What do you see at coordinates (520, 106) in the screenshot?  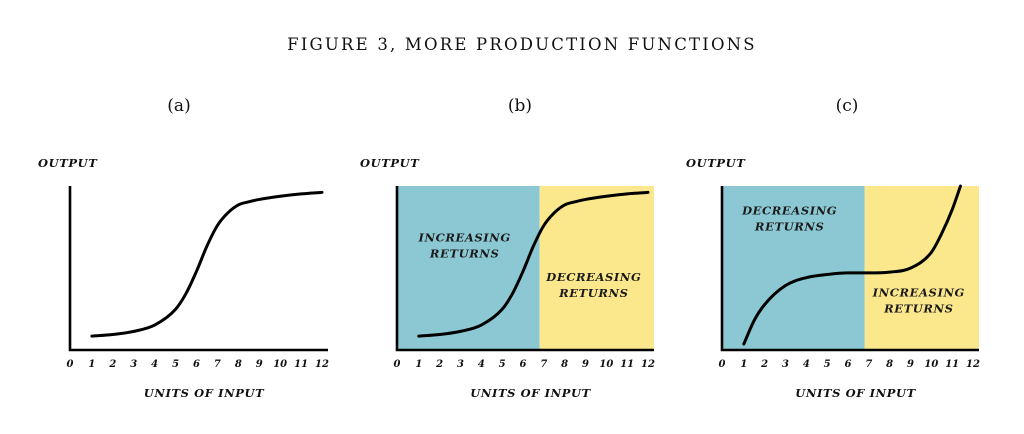 I see `panel-label: (b)` at bounding box center [520, 106].